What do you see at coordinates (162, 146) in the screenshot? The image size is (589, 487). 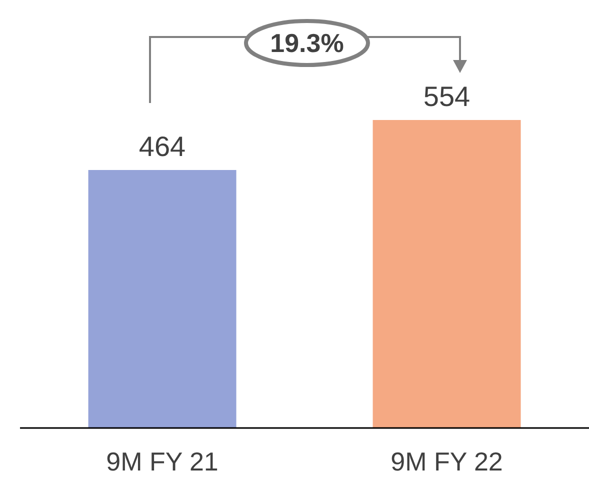 I see `data-label: 464` at bounding box center [162, 146].